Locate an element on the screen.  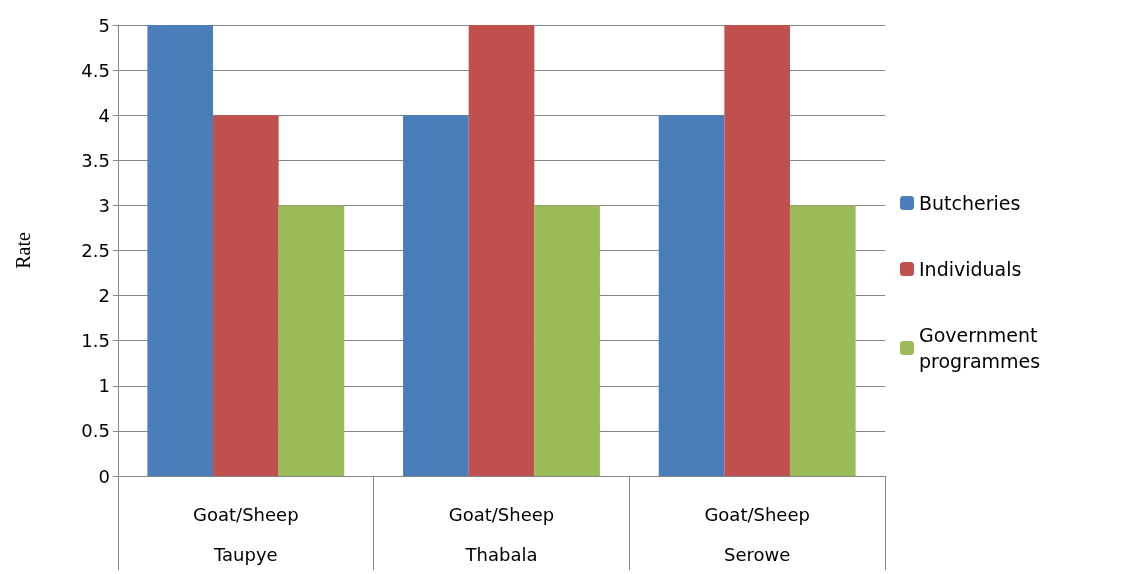
y-tick-label: 4.5 is located at coordinates (95, 70).